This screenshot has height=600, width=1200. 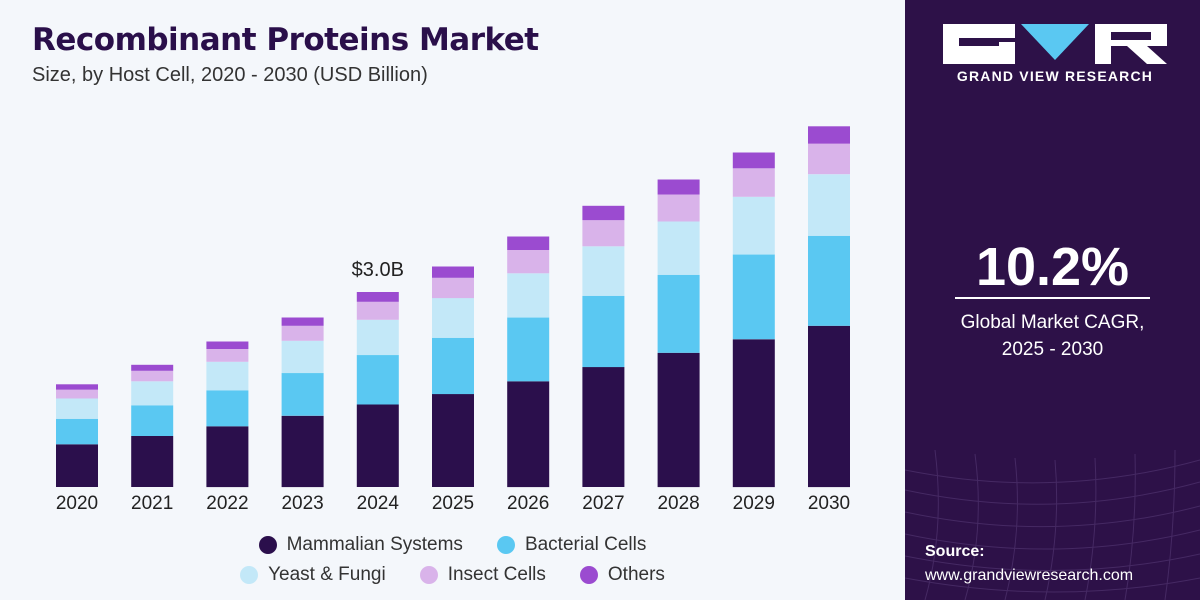 I want to click on bar-segment-2020-yeast-fungi, so click(x=77, y=408).